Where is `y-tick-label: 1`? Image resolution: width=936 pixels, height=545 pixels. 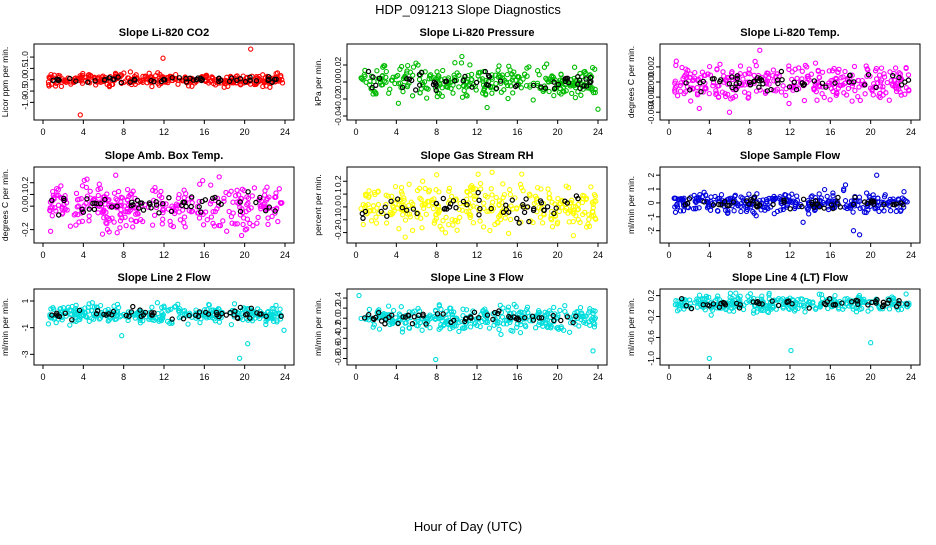 y-tick-label: 1 is located at coordinates (25, 300).